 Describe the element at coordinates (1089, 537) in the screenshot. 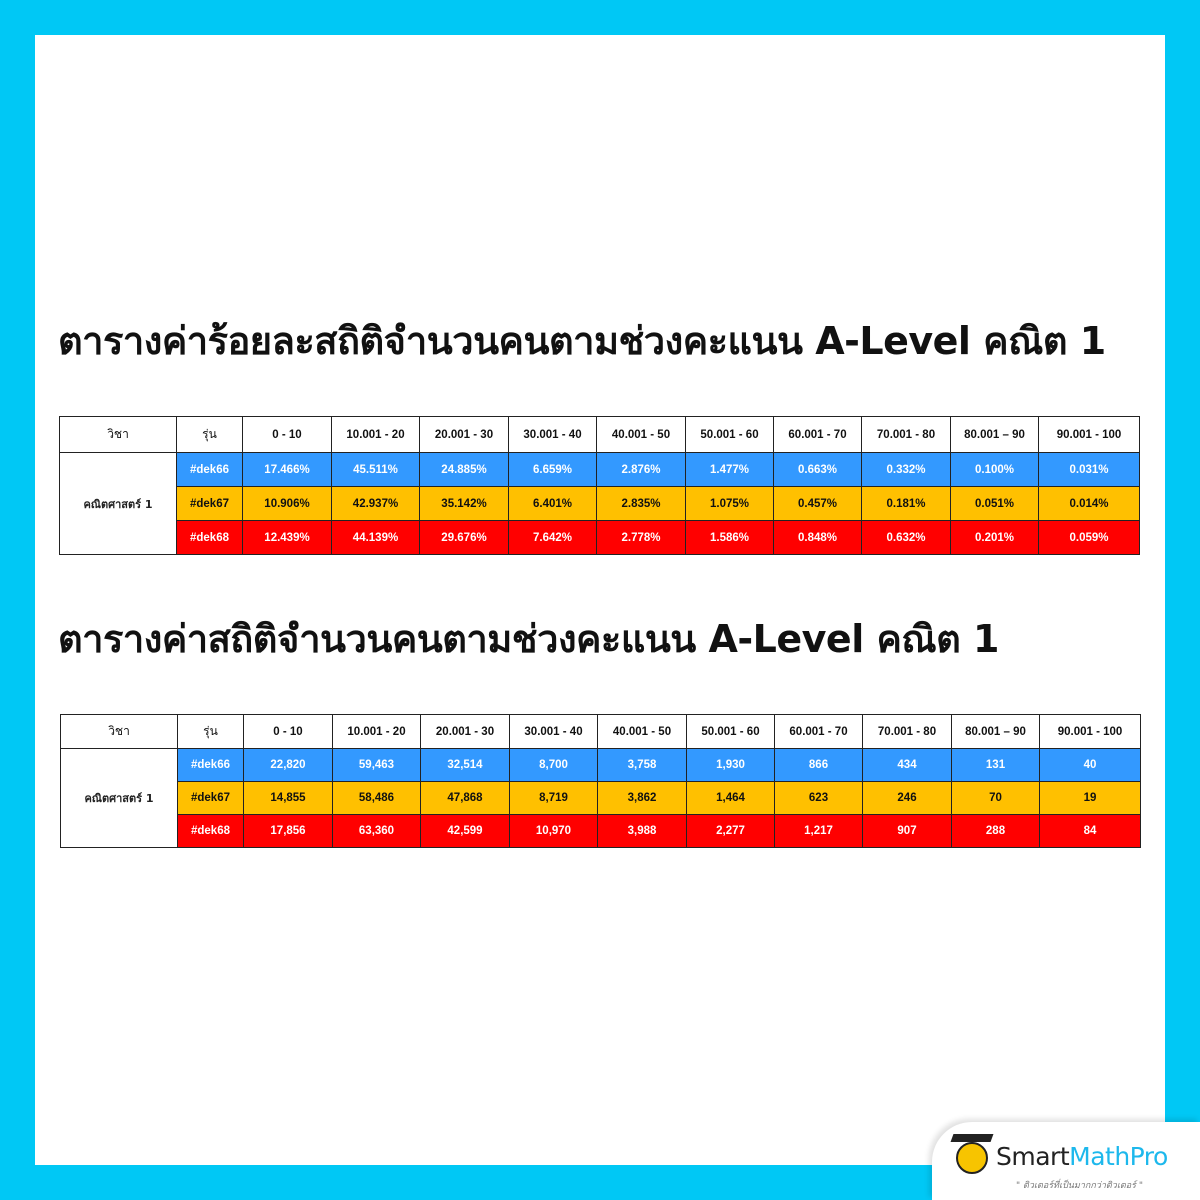

I see `table-cell: 0.059%` at that location.